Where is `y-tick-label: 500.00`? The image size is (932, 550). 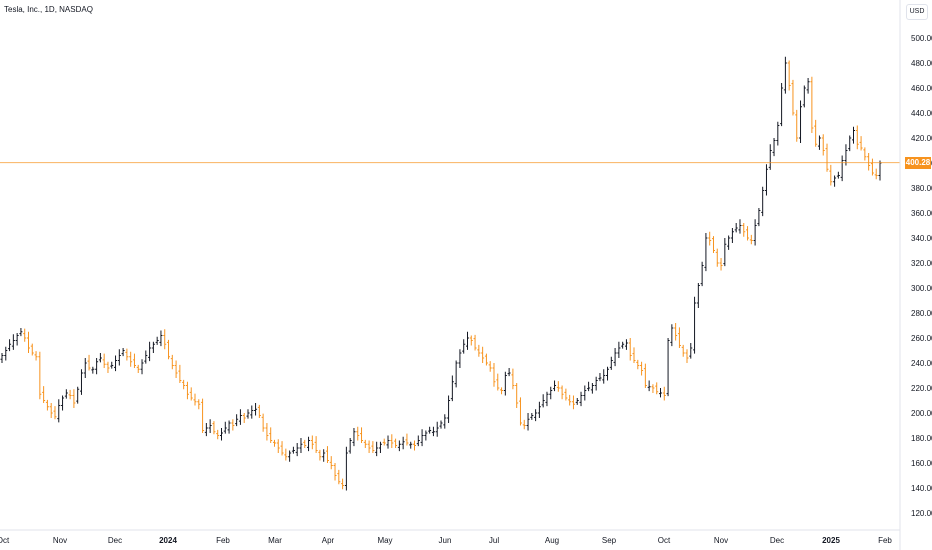 y-tick-label: 500.00 is located at coordinates (921, 38).